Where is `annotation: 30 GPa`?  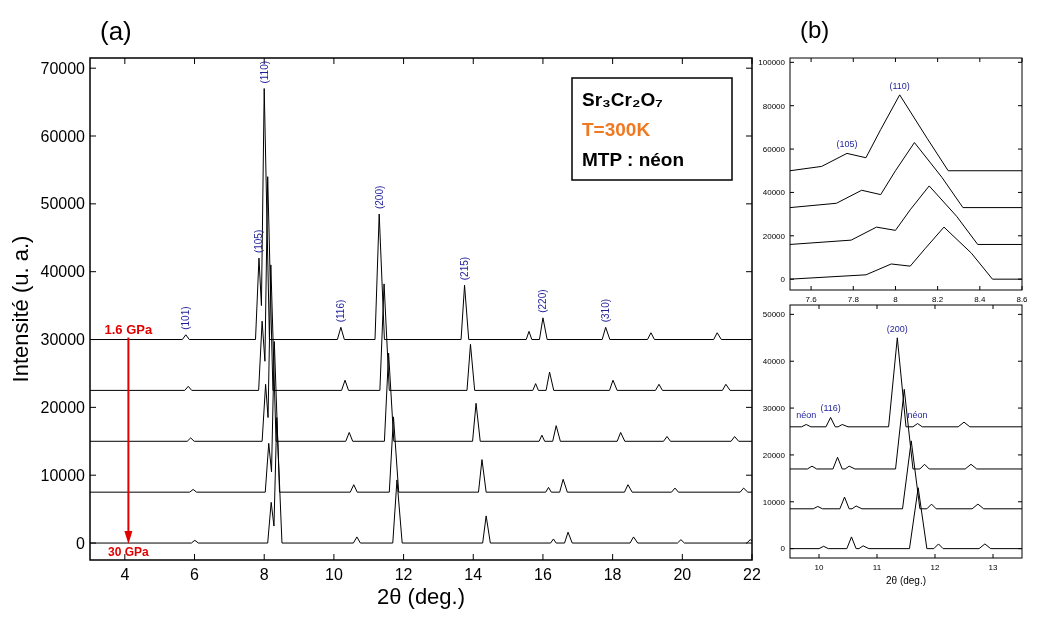 annotation: 30 GPa is located at coordinates (129, 552).